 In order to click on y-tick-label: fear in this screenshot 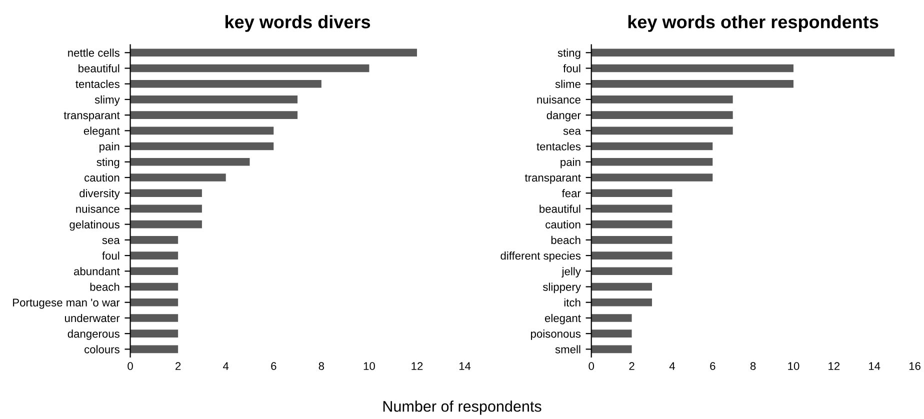, I will do `click(571, 193)`.